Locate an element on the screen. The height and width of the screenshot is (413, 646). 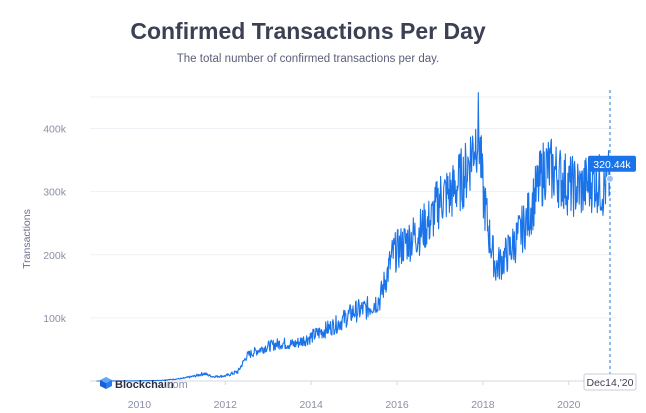
date-tooltip-label: Dec14,'20 is located at coordinates (610, 383).